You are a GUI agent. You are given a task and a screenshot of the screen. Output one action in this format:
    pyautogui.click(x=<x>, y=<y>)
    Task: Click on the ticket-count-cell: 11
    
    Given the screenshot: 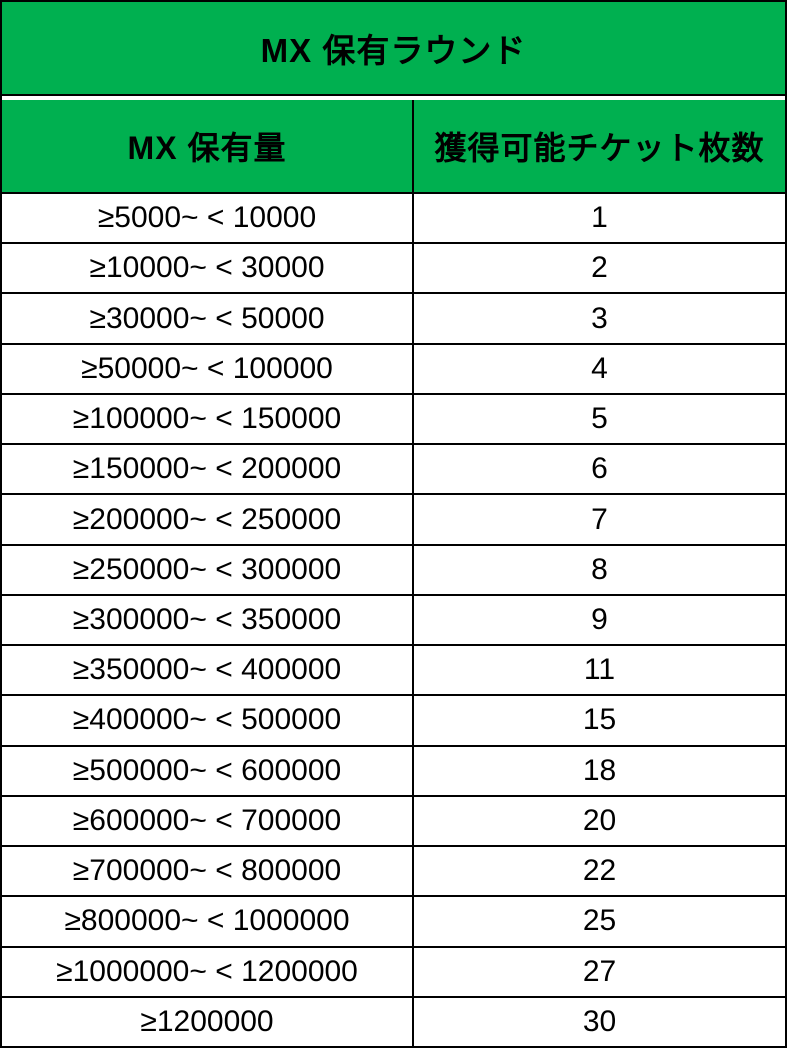 What is the action you would take?
    pyautogui.click(x=599, y=670)
    